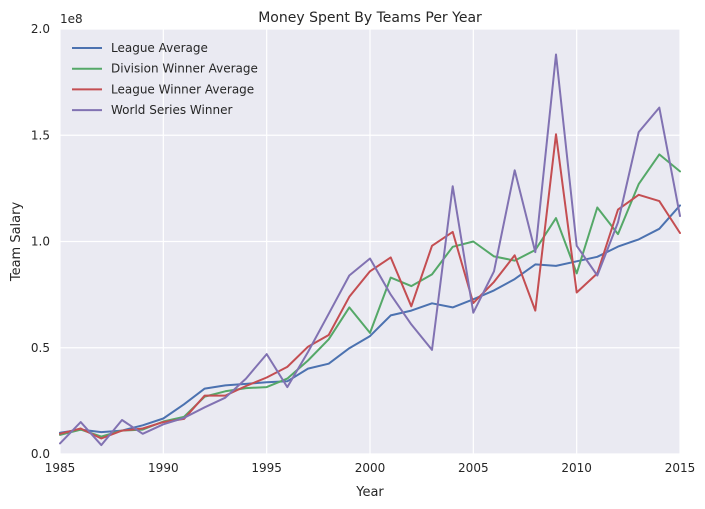 The width and height of the screenshot is (705, 509). I want to click on x-tick-label: 2015, so click(680, 468).